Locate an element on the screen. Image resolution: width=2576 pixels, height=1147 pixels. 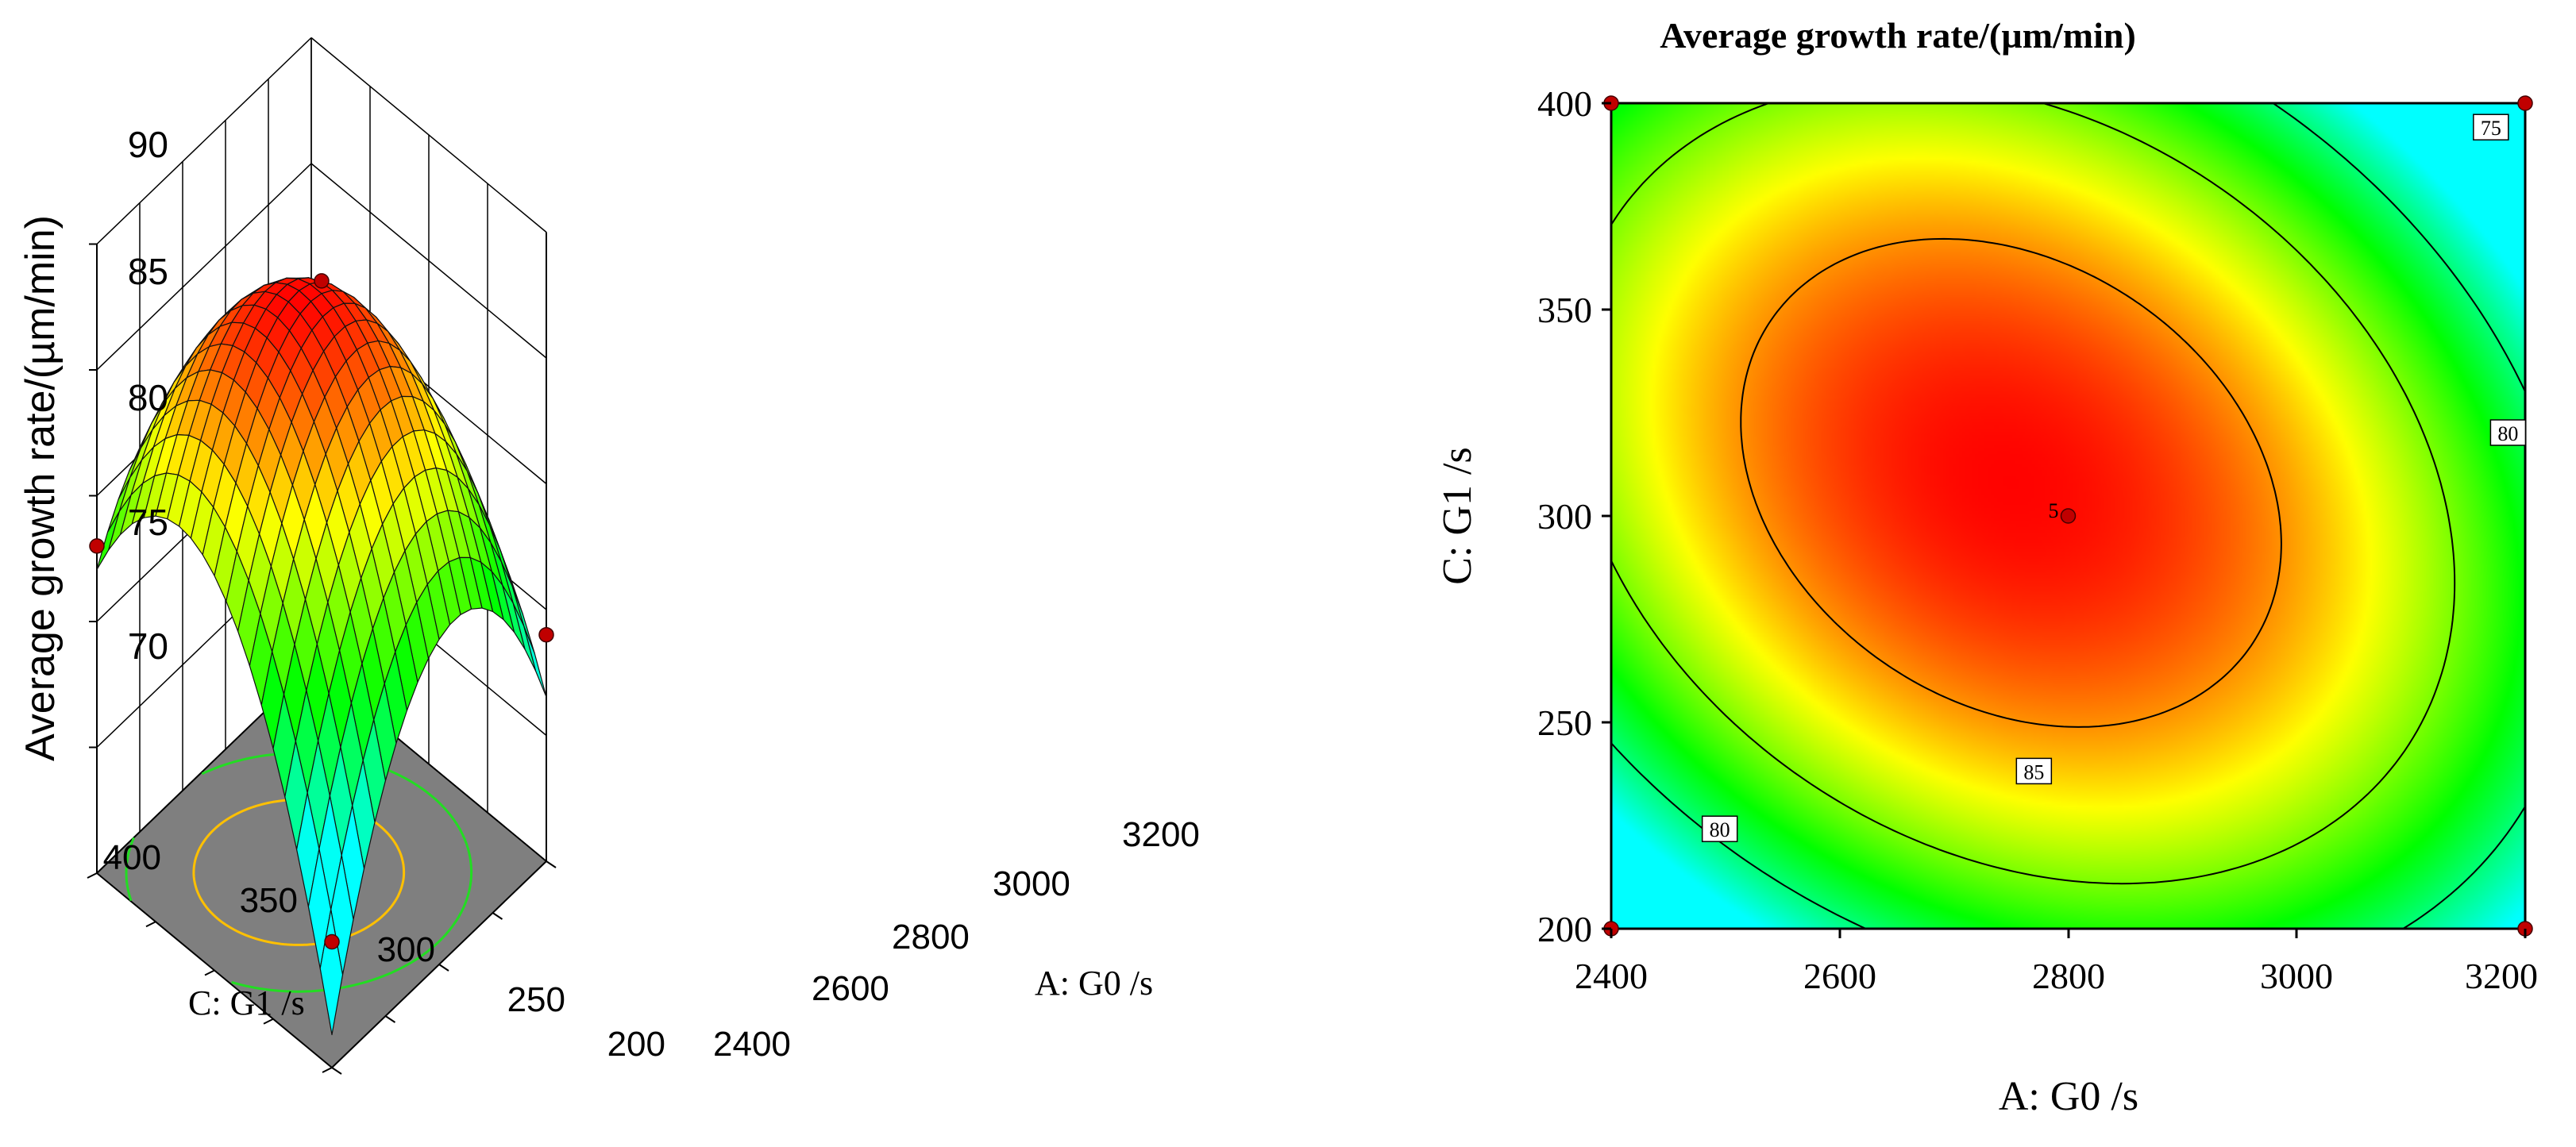
center-point is located at coordinates (2068, 516).